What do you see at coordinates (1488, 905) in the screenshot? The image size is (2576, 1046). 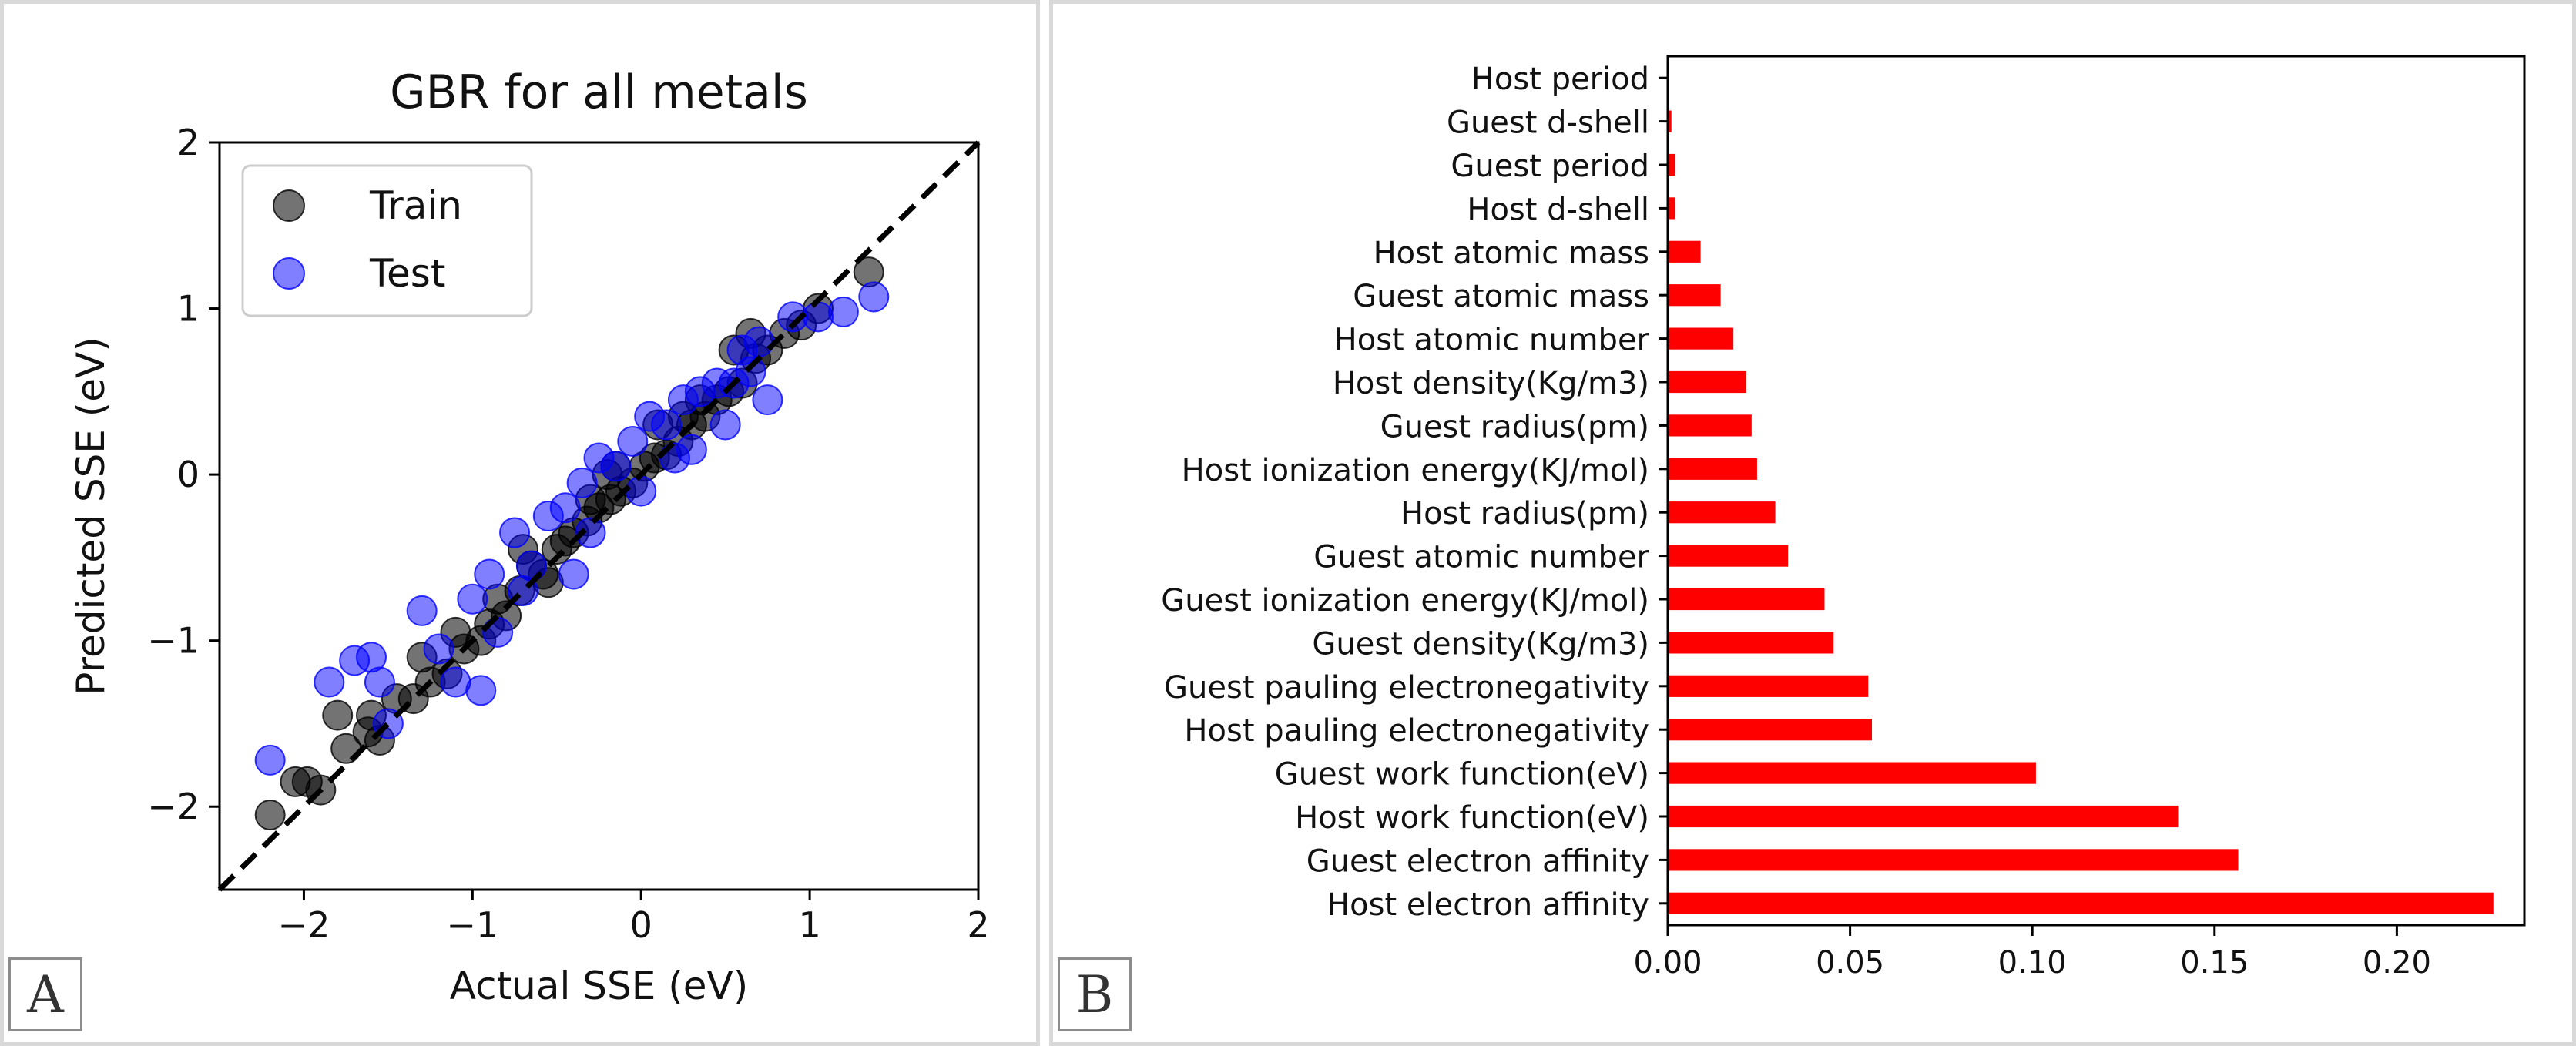 I see `category-label: Host electron affinity` at bounding box center [1488, 905].